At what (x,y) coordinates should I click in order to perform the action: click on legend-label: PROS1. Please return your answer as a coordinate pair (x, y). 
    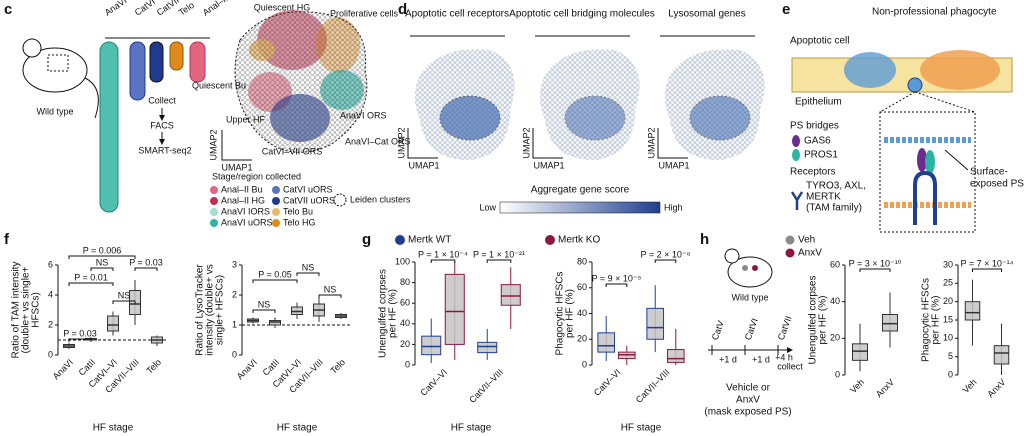
    Looking at the image, I should click on (821, 155).